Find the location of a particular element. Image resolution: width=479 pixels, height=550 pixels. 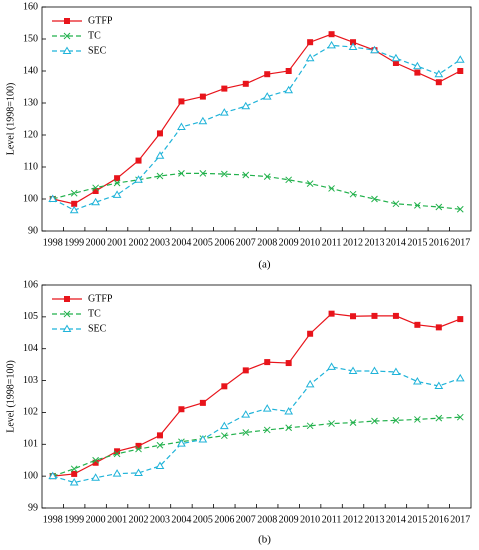

y-tick-label: 99 is located at coordinates (33, 507).